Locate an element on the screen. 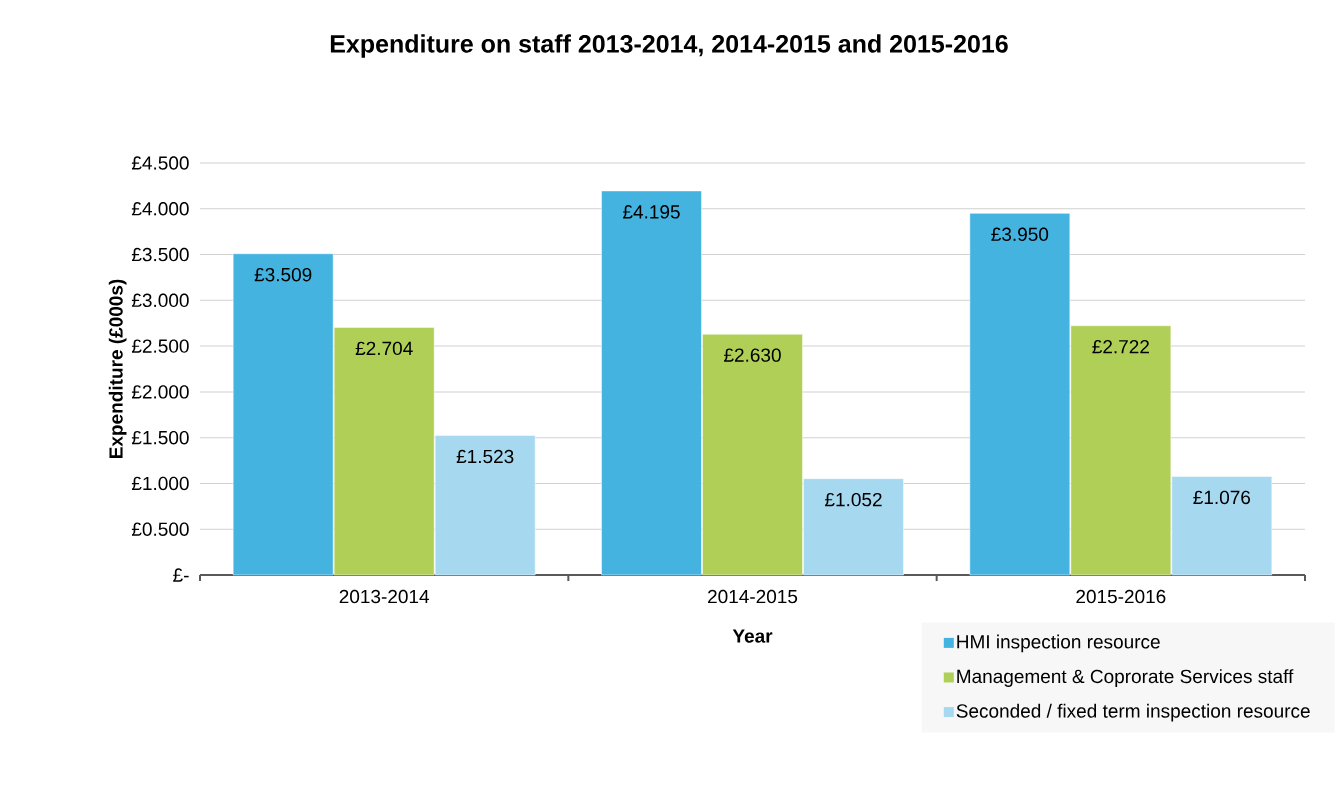 This screenshot has width=1338, height=791. data-label: £3.509 is located at coordinates (283, 274).